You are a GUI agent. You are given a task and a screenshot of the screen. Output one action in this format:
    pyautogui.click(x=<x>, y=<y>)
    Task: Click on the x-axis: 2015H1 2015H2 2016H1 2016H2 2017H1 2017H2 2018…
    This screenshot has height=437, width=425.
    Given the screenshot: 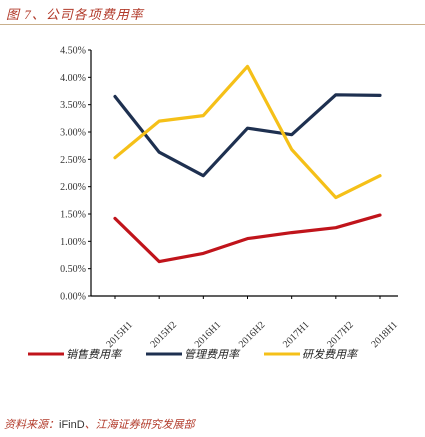 What is the action you would take?
    pyautogui.click(x=245, y=323)
    